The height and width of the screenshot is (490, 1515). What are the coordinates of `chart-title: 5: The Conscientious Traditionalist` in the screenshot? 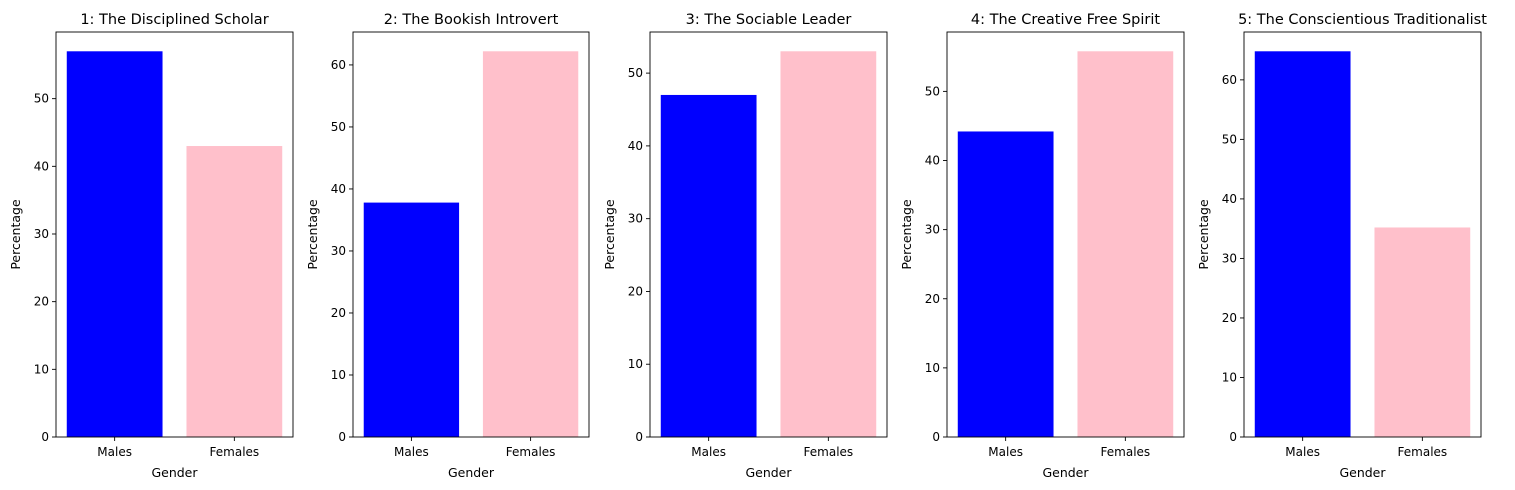 It's located at (1362, 20).